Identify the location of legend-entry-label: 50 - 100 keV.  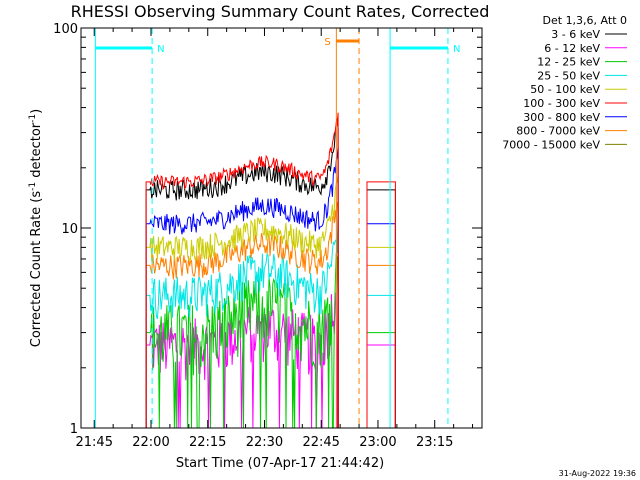
(565, 89).